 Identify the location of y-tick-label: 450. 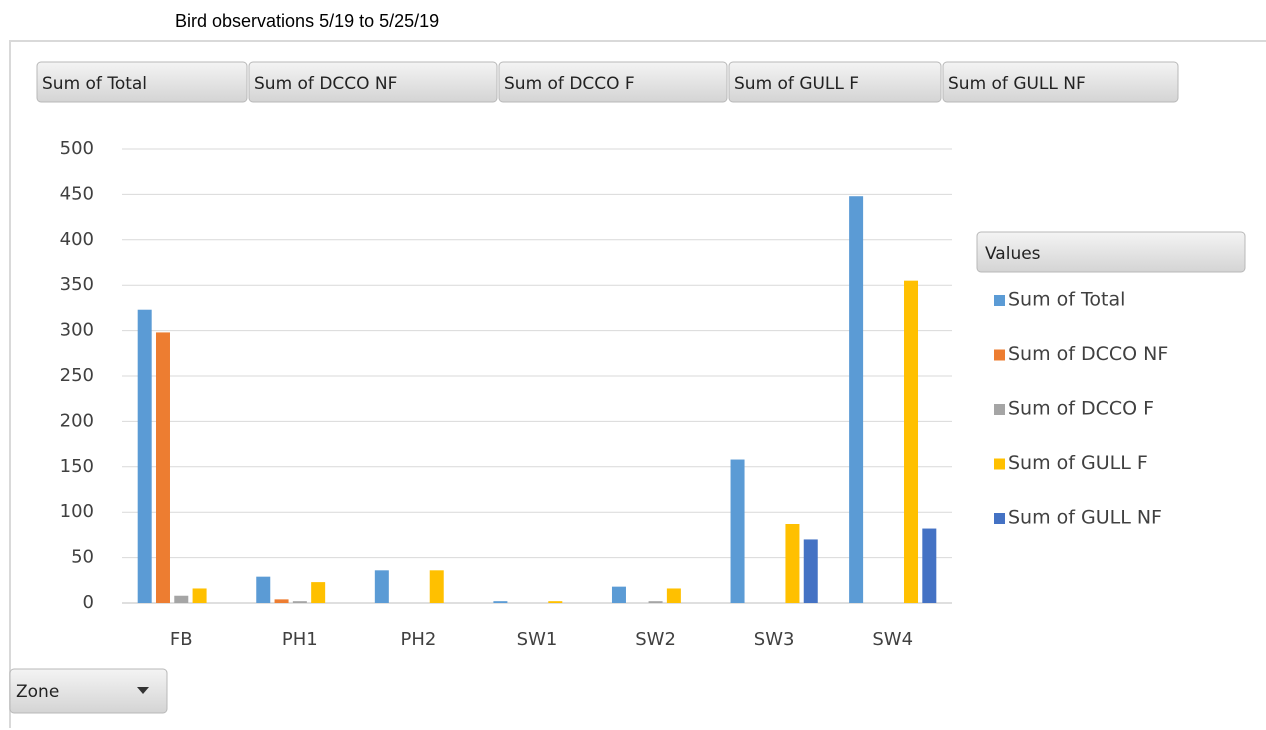
(77, 193).